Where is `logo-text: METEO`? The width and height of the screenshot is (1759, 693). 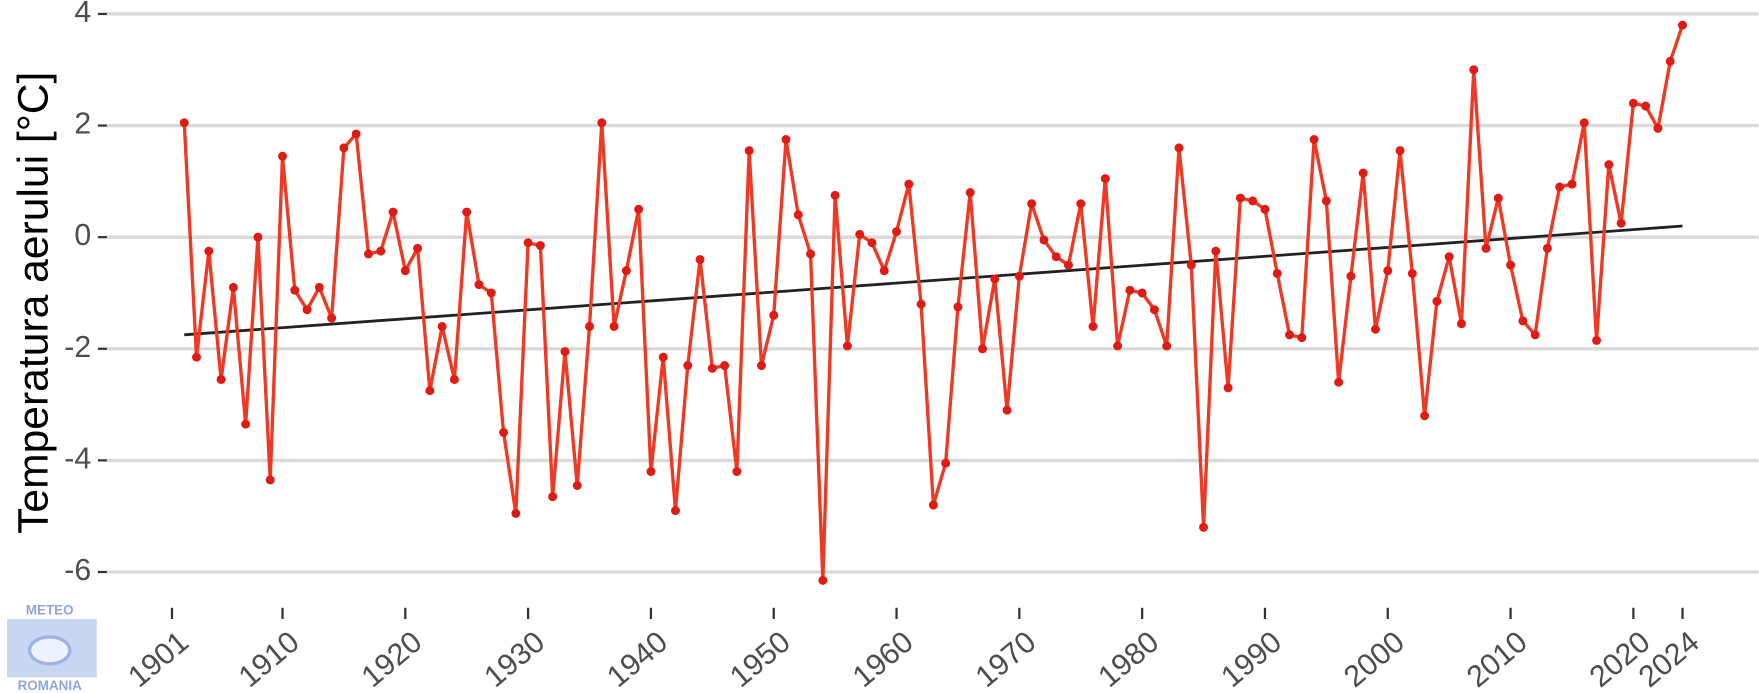 logo-text: METEO is located at coordinates (50, 610).